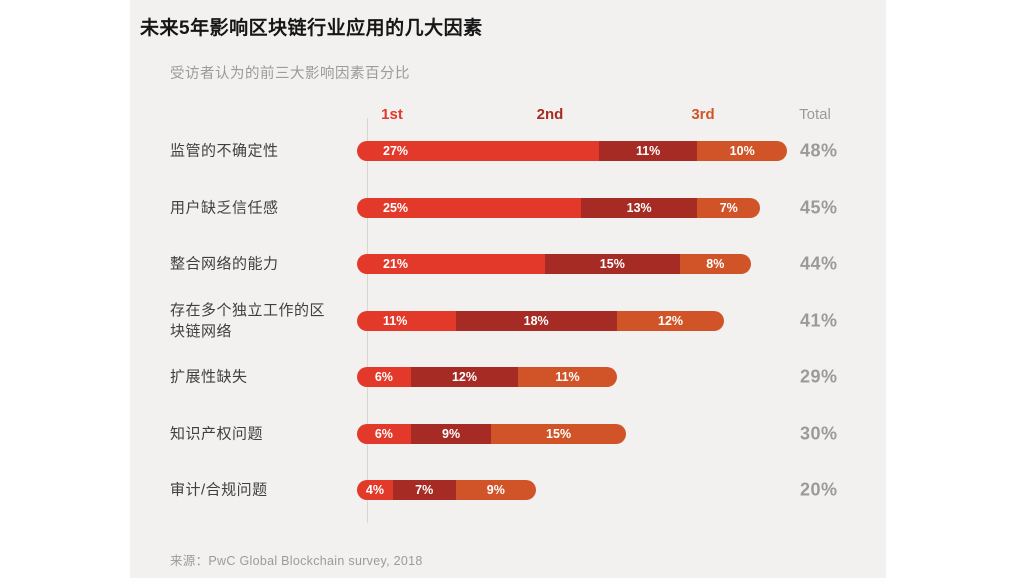  I want to click on row-label: 存在多个独立工作的区块链网络, so click(248, 320).